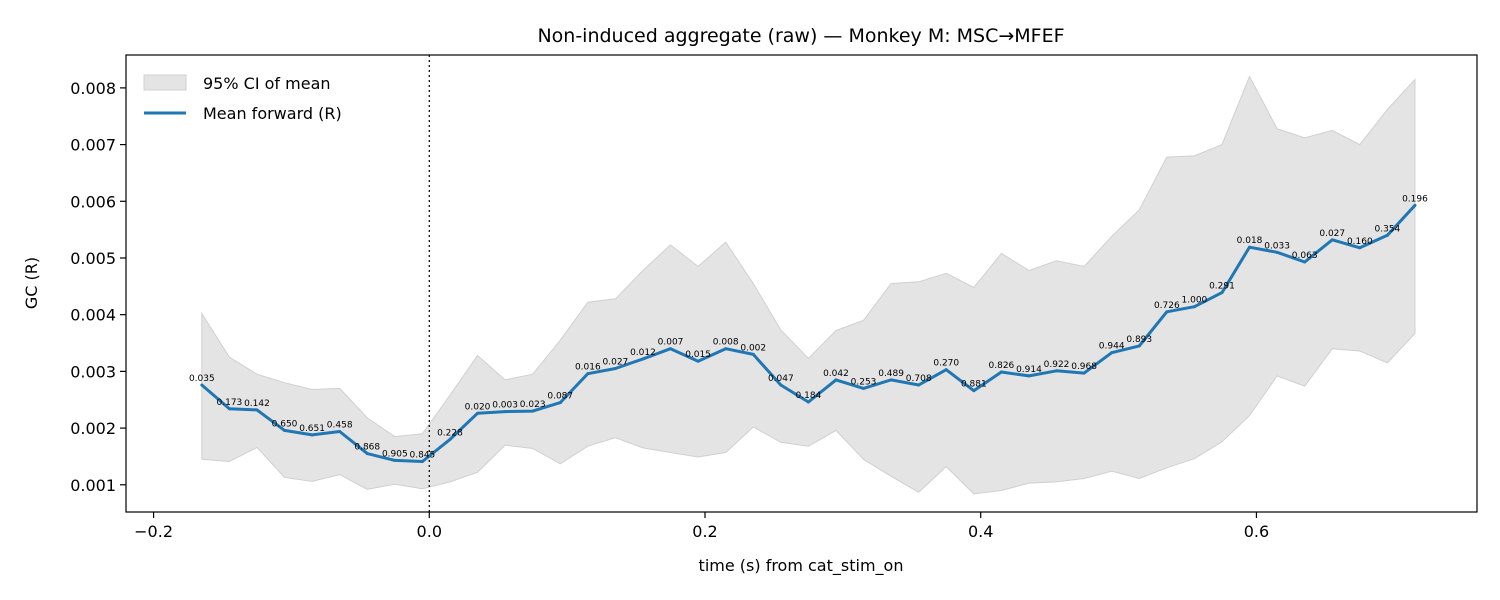 The image size is (1500, 600). I want to click on p-value-label: 0.012, so click(643, 353).